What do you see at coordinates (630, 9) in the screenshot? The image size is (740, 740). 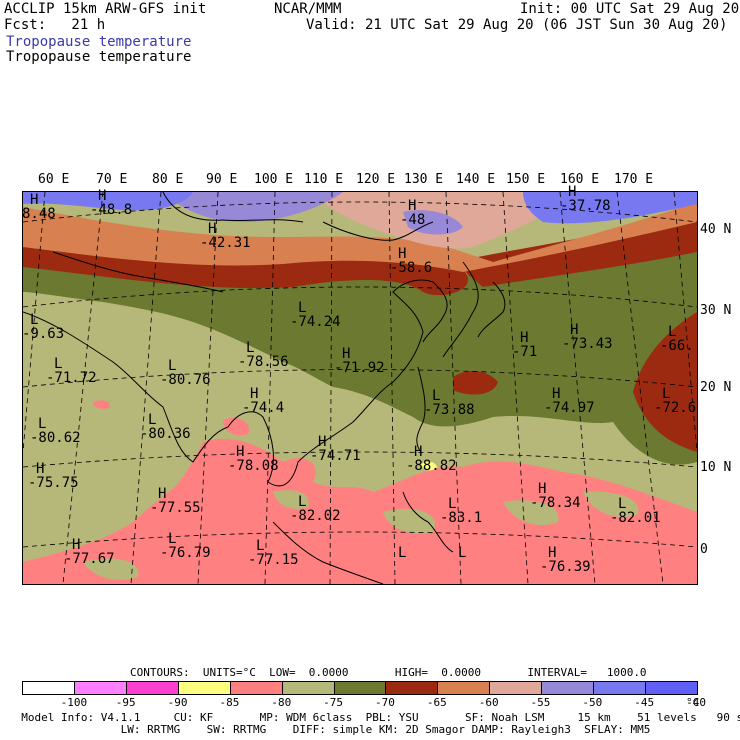 I see `init-time: Init: 00 UTC Sat 29 Aug 20` at bounding box center [630, 9].